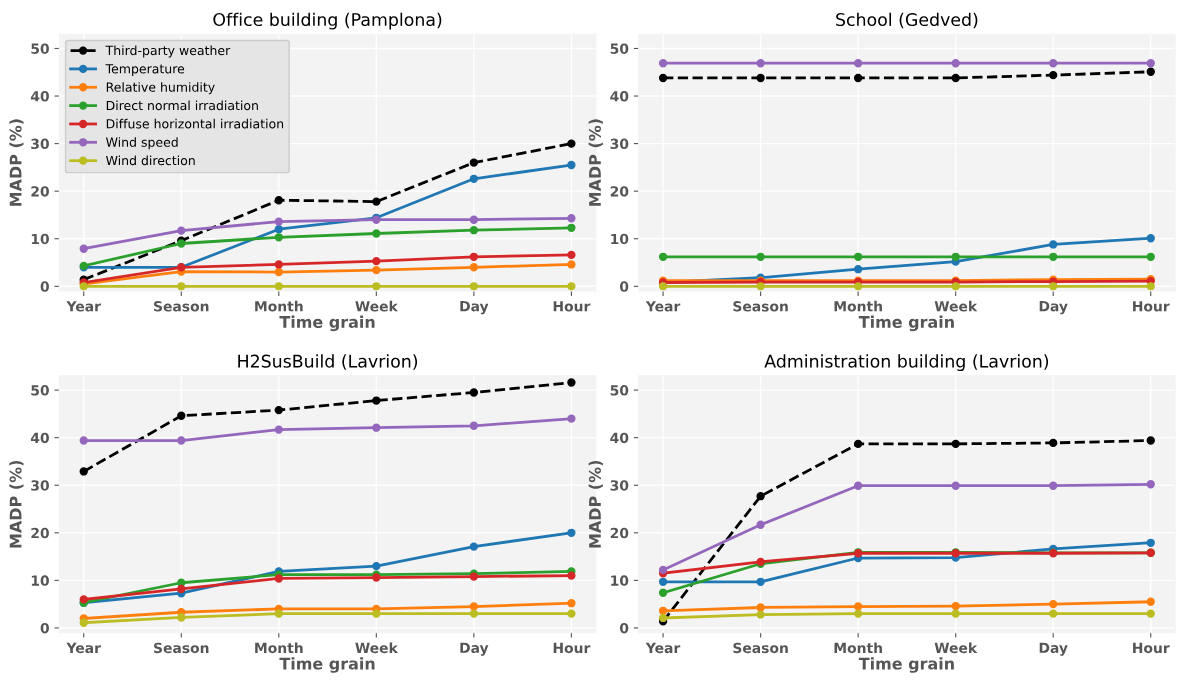  What do you see at coordinates (327, 21) in the screenshot?
I see `chart-title: Office building (Pamplona)` at bounding box center [327, 21].